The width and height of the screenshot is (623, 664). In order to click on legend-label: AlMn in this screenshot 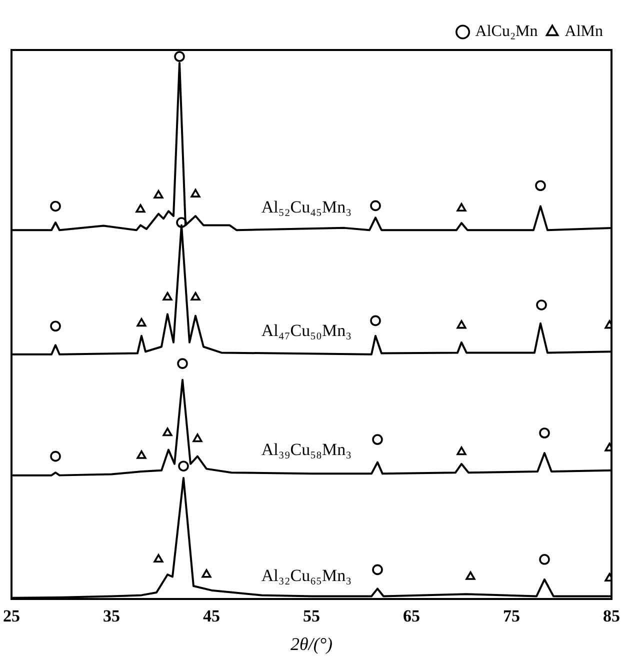, I will do `click(584, 31)`.